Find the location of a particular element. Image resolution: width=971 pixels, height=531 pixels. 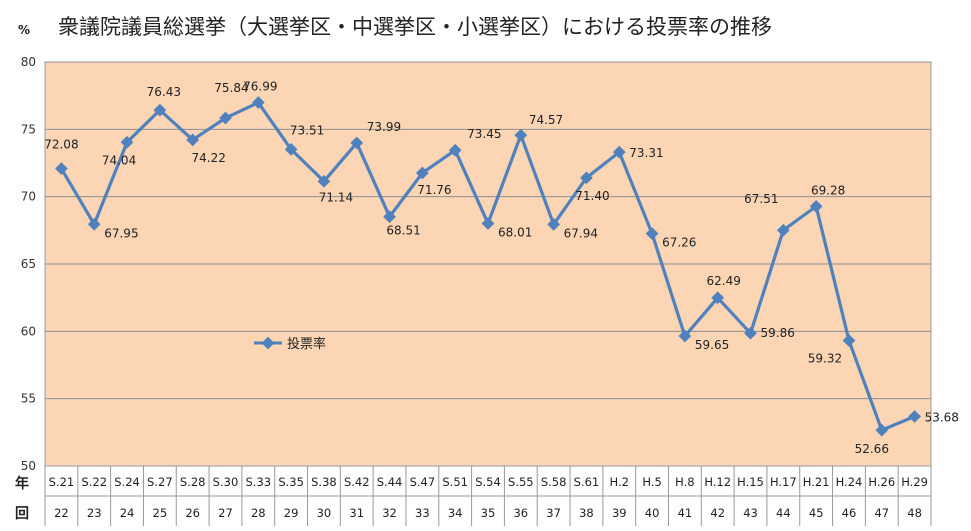

data-label: 59.86 is located at coordinates (778, 333).